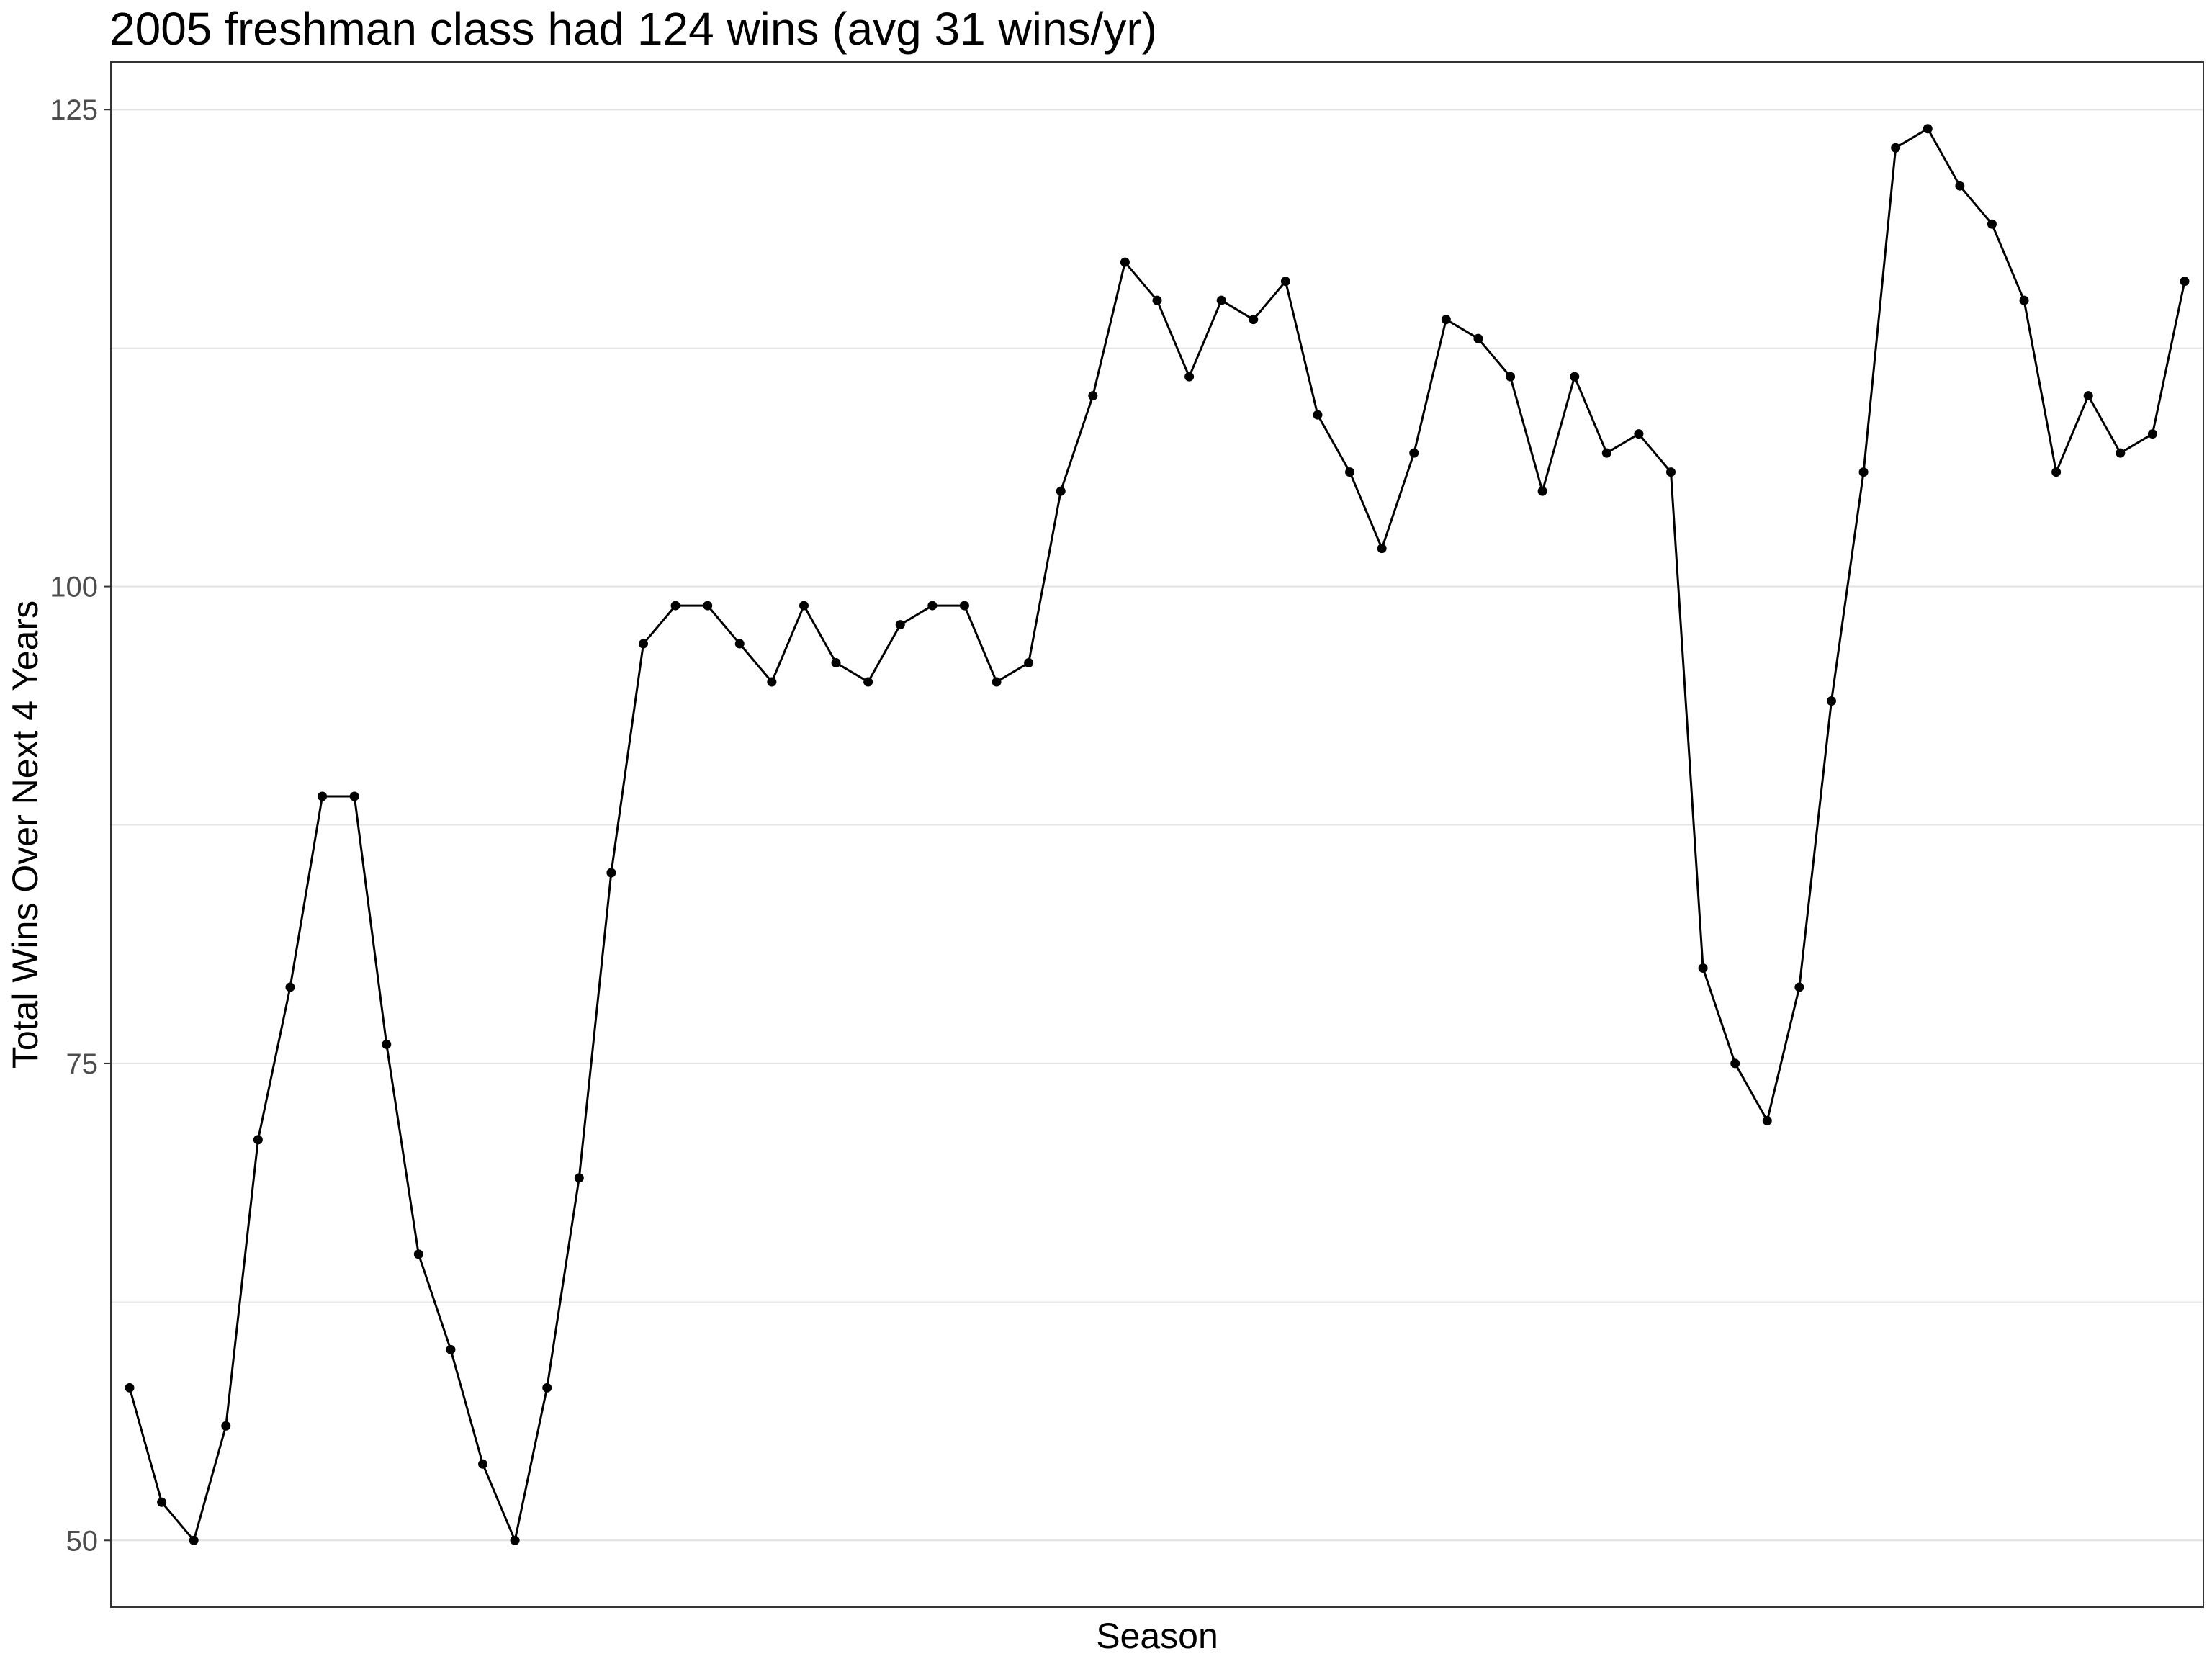 This screenshot has width=2212, height=1659. Describe the element at coordinates (25, 835) in the screenshot. I see `y-axis-title: Total Wins Over Next 4 Years` at that location.